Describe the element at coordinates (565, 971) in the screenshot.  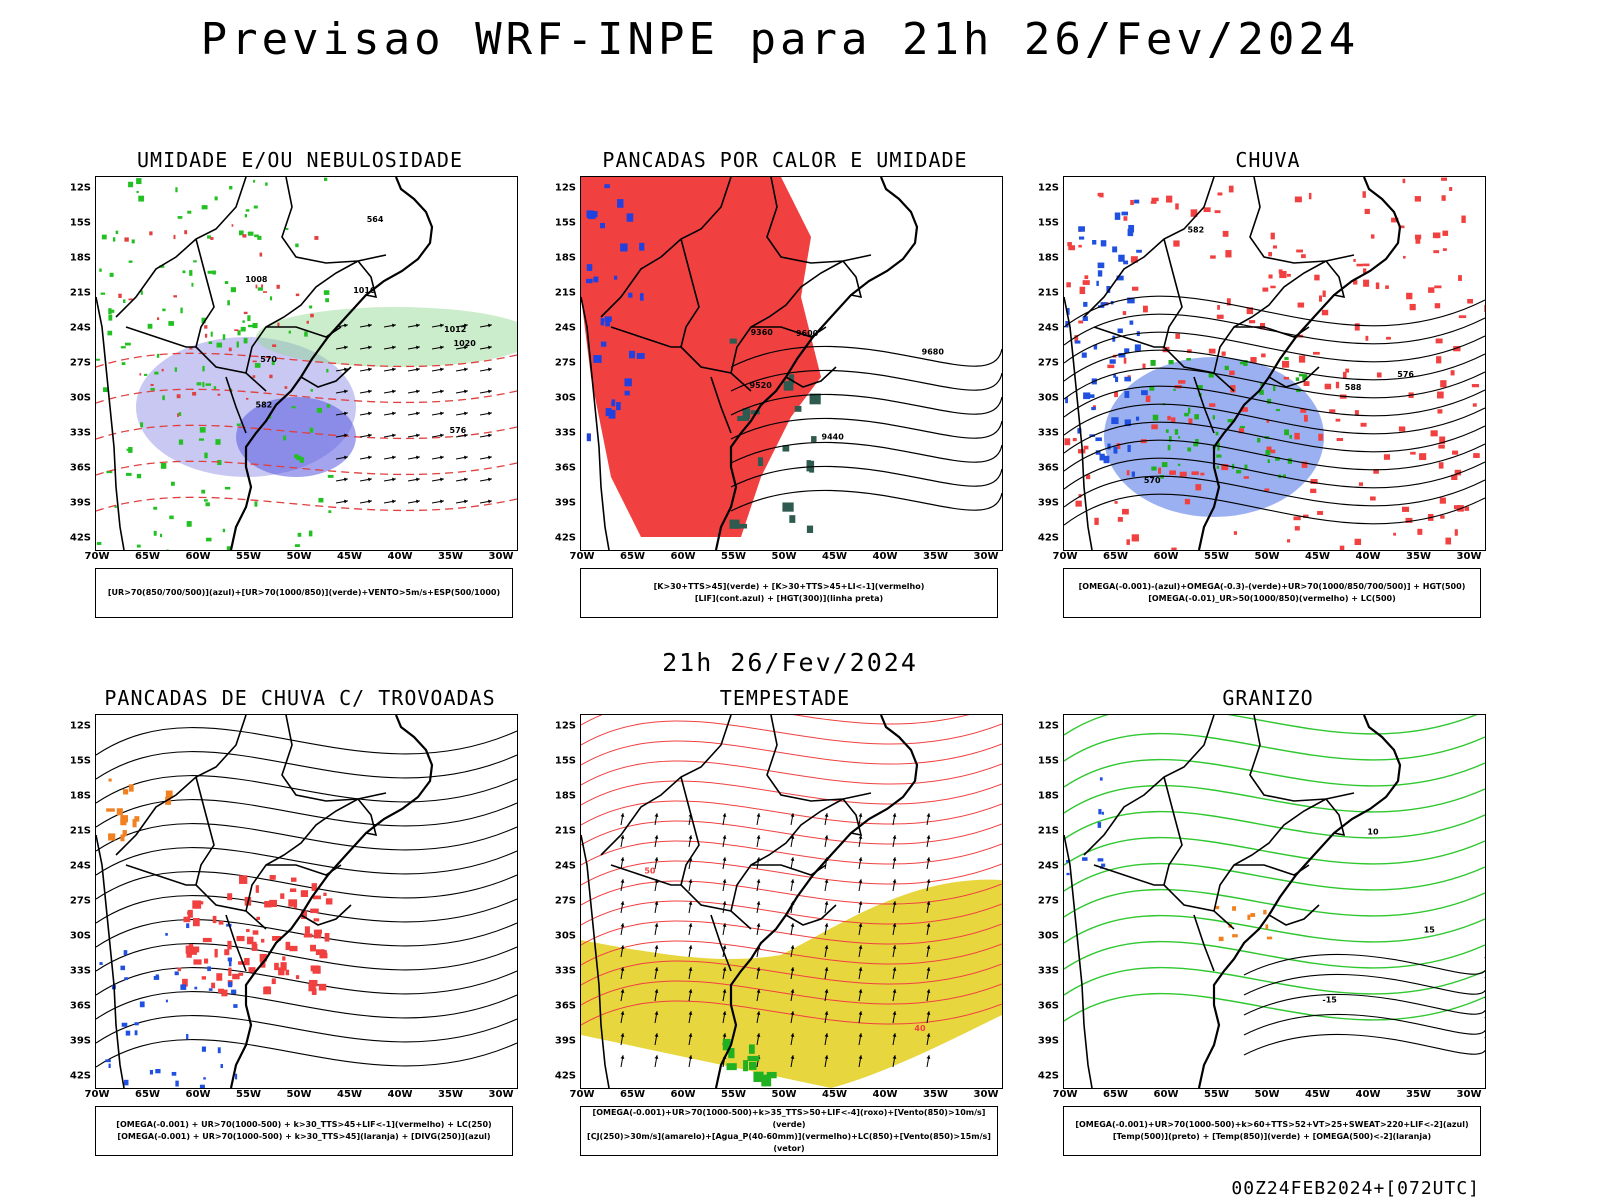
I see `lat-tick-label: 33S` at that location.